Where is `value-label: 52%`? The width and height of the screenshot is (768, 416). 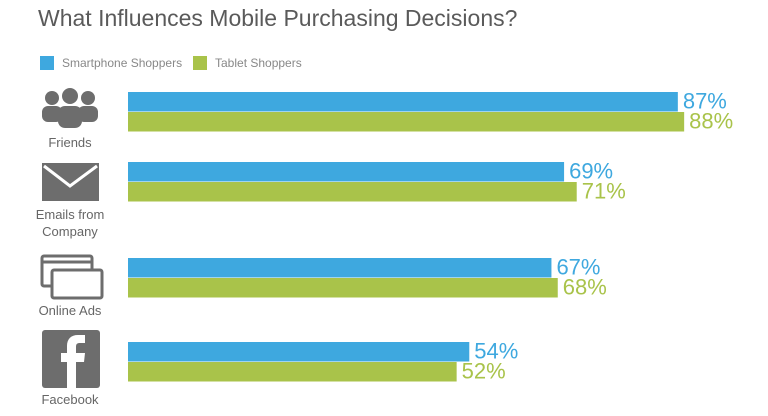
value-label: 52% is located at coordinates (484, 371).